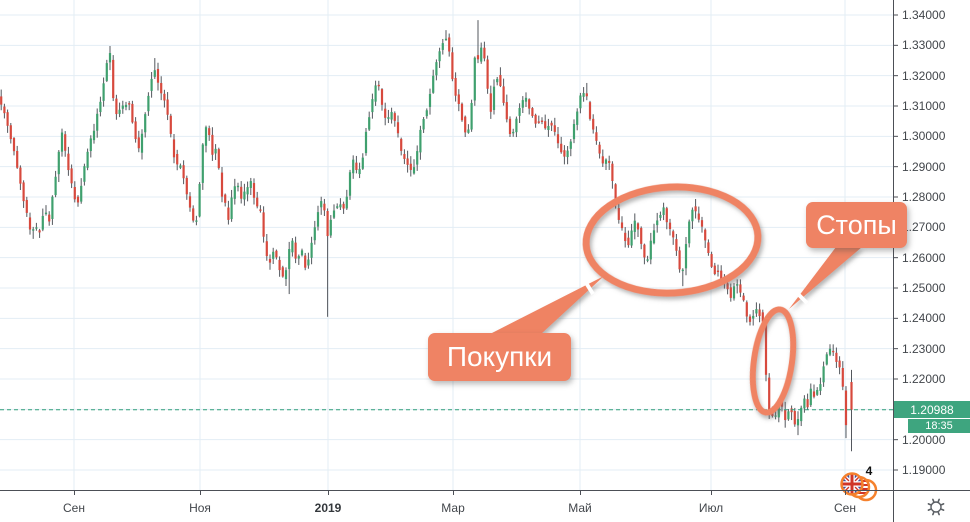  What do you see at coordinates (869, 471) in the screenshot?
I see `idea-count-label: 4` at bounding box center [869, 471].